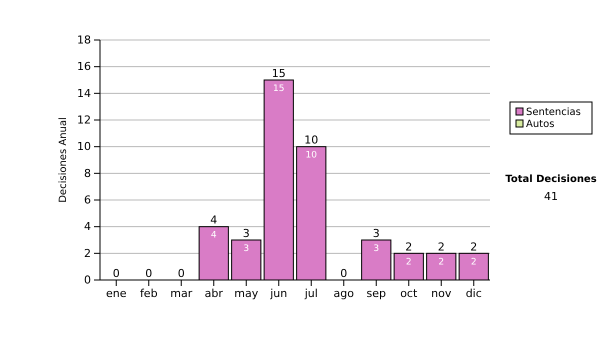 Image resolution: width=600 pixels, height=340 pixels. What do you see at coordinates (311, 293) in the screenshot?
I see `x-tick-label: jul` at bounding box center [311, 293].